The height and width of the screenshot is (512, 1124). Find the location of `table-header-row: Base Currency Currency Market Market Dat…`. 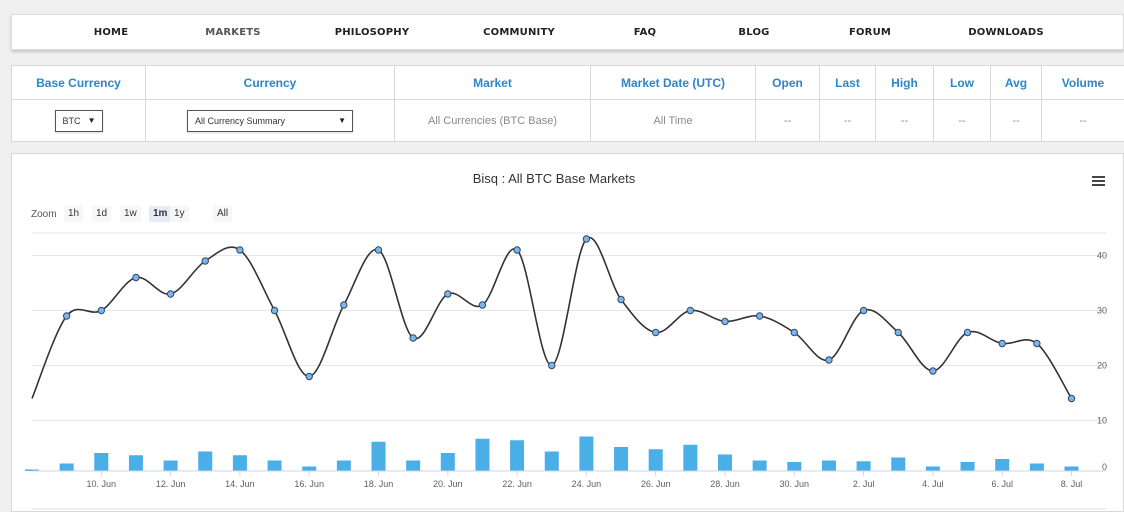

table-header-row: Base Currency Currency Market Market Dat… is located at coordinates (567, 82).